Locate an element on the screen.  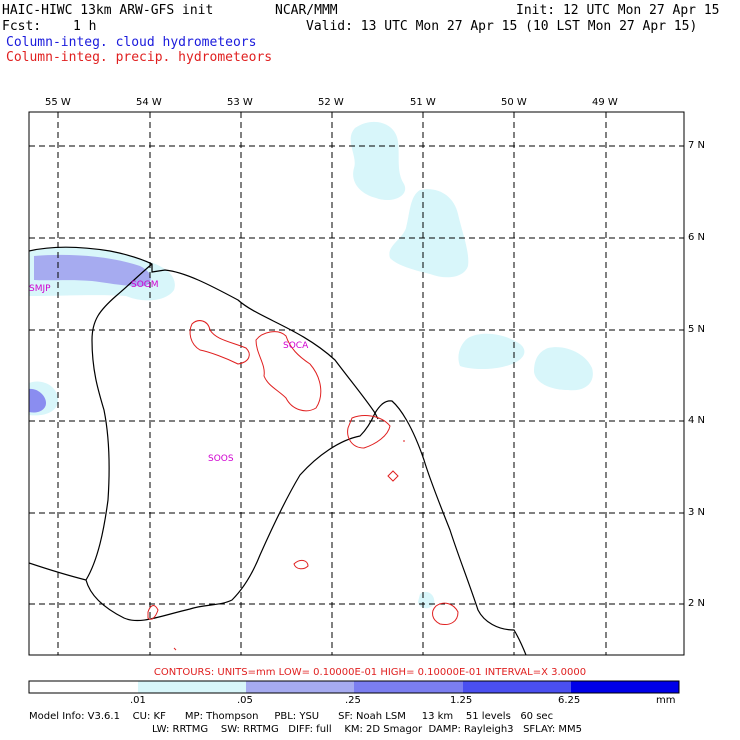
colorbar-tick: 1.25 is located at coordinates (461, 700).